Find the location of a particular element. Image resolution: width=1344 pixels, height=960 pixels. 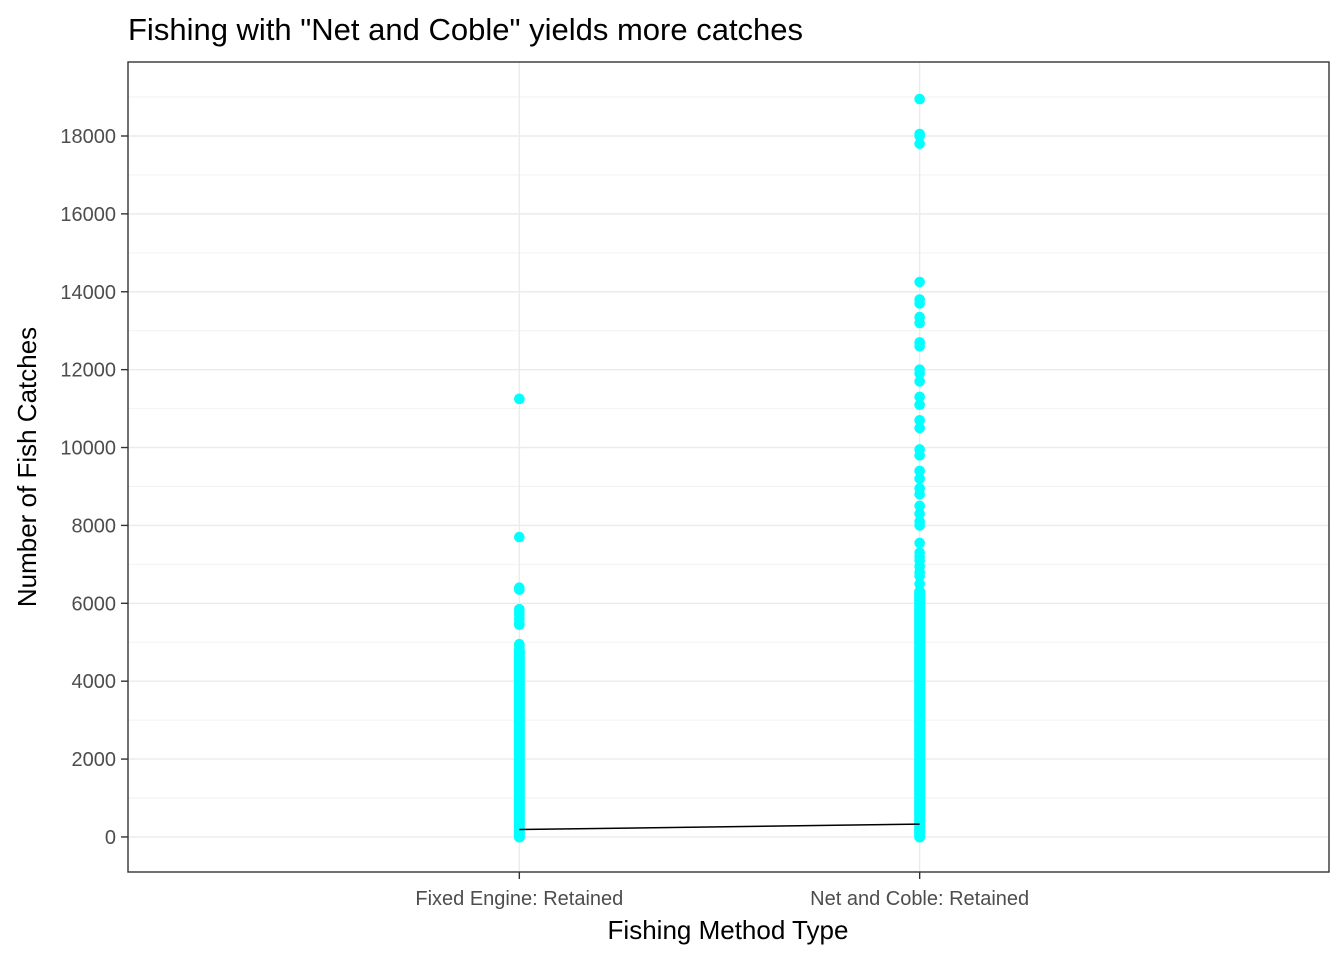

x-tick-label: Net and Coble: Retained is located at coordinates (919, 899).